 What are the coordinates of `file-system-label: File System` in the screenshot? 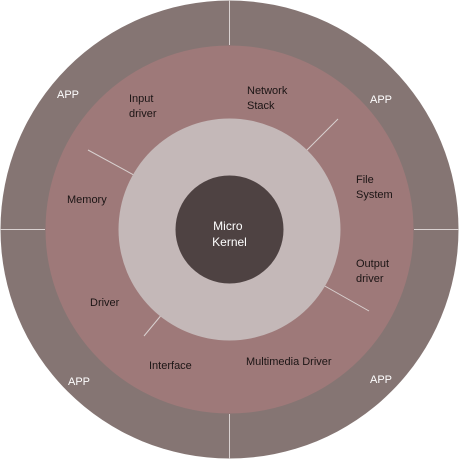 It's located at (374, 187).